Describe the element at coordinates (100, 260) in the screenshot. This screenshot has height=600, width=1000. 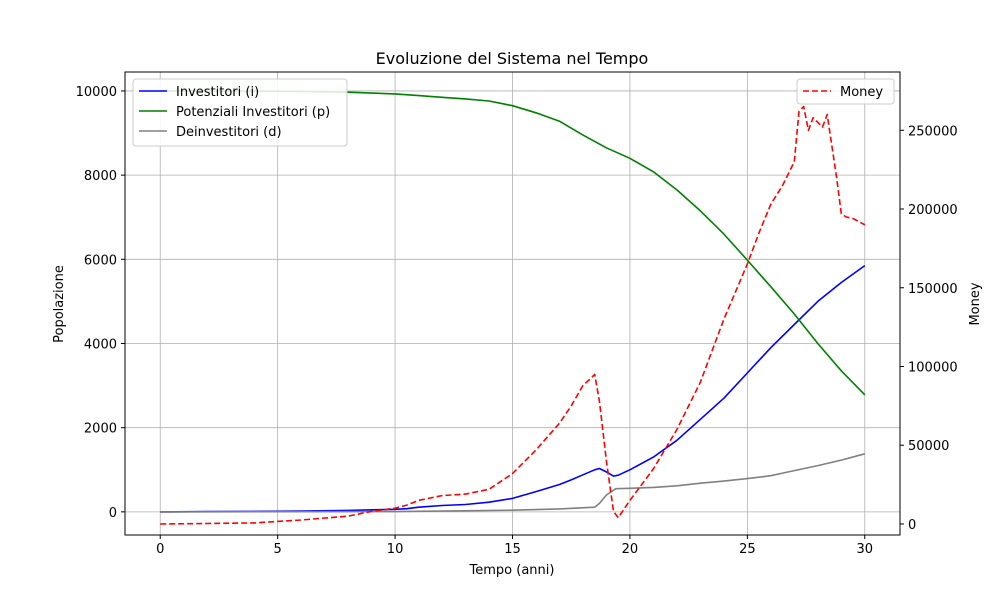
I see `y-tick-label: 6000` at that location.